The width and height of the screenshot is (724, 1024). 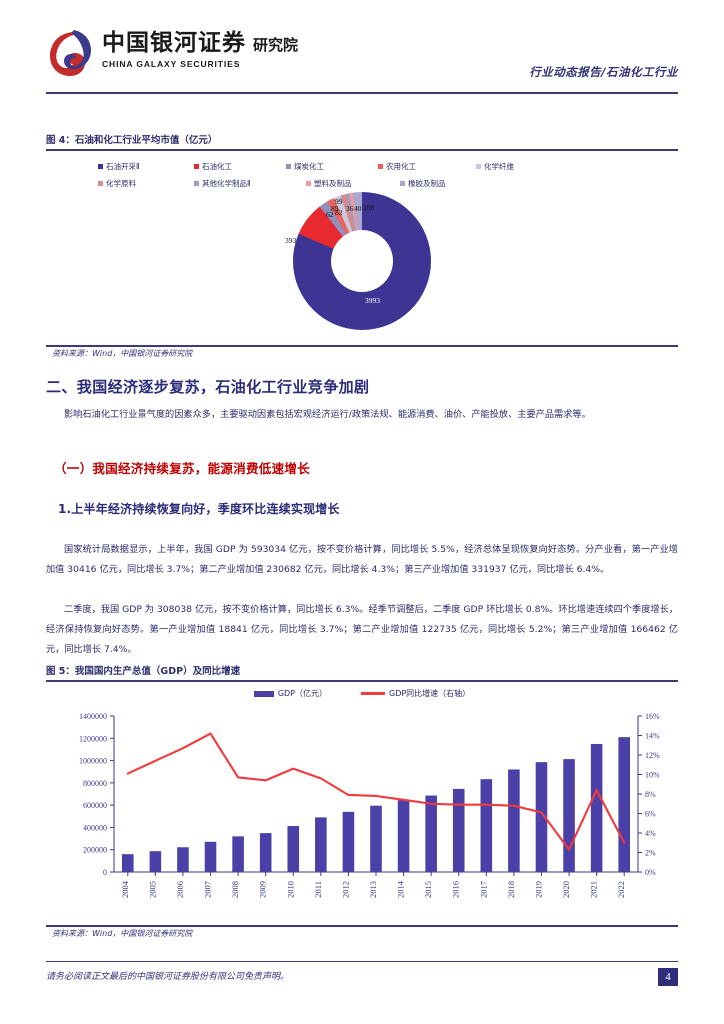 I want to click on legend-bar-swatch-icon, so click(x=263, y=693).